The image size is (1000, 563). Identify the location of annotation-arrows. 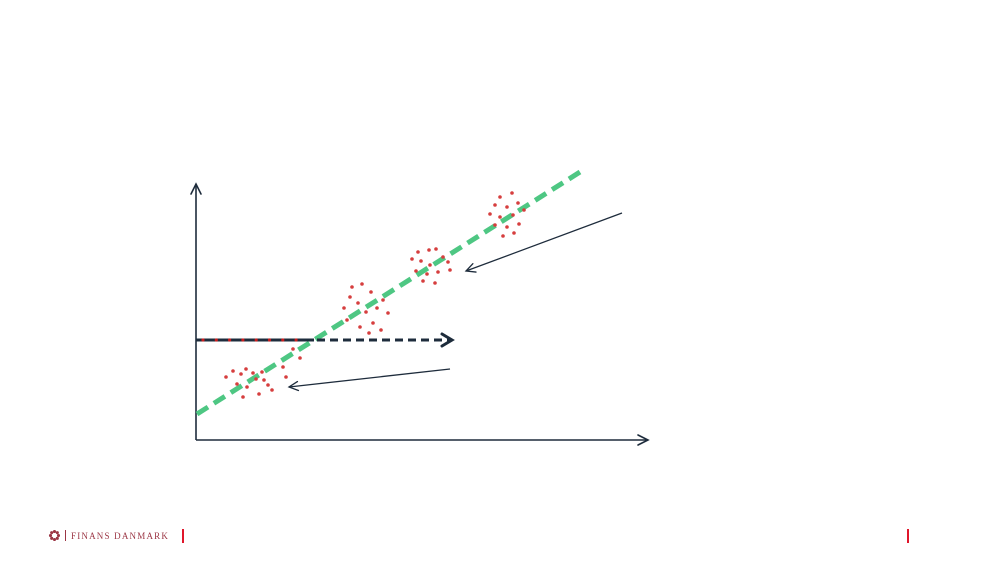
(455, 302).